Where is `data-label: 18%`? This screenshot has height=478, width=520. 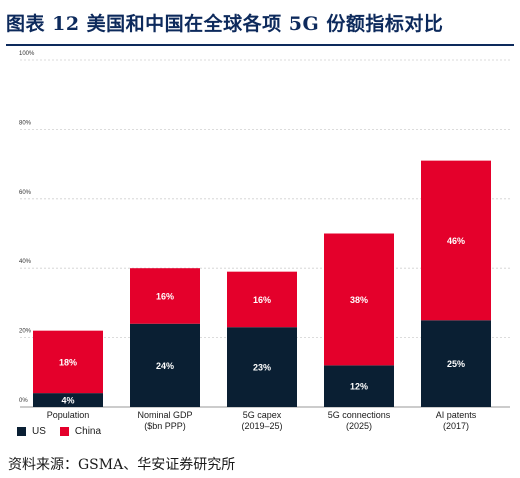
data-label: 18% is located at coordinates (68, 362).